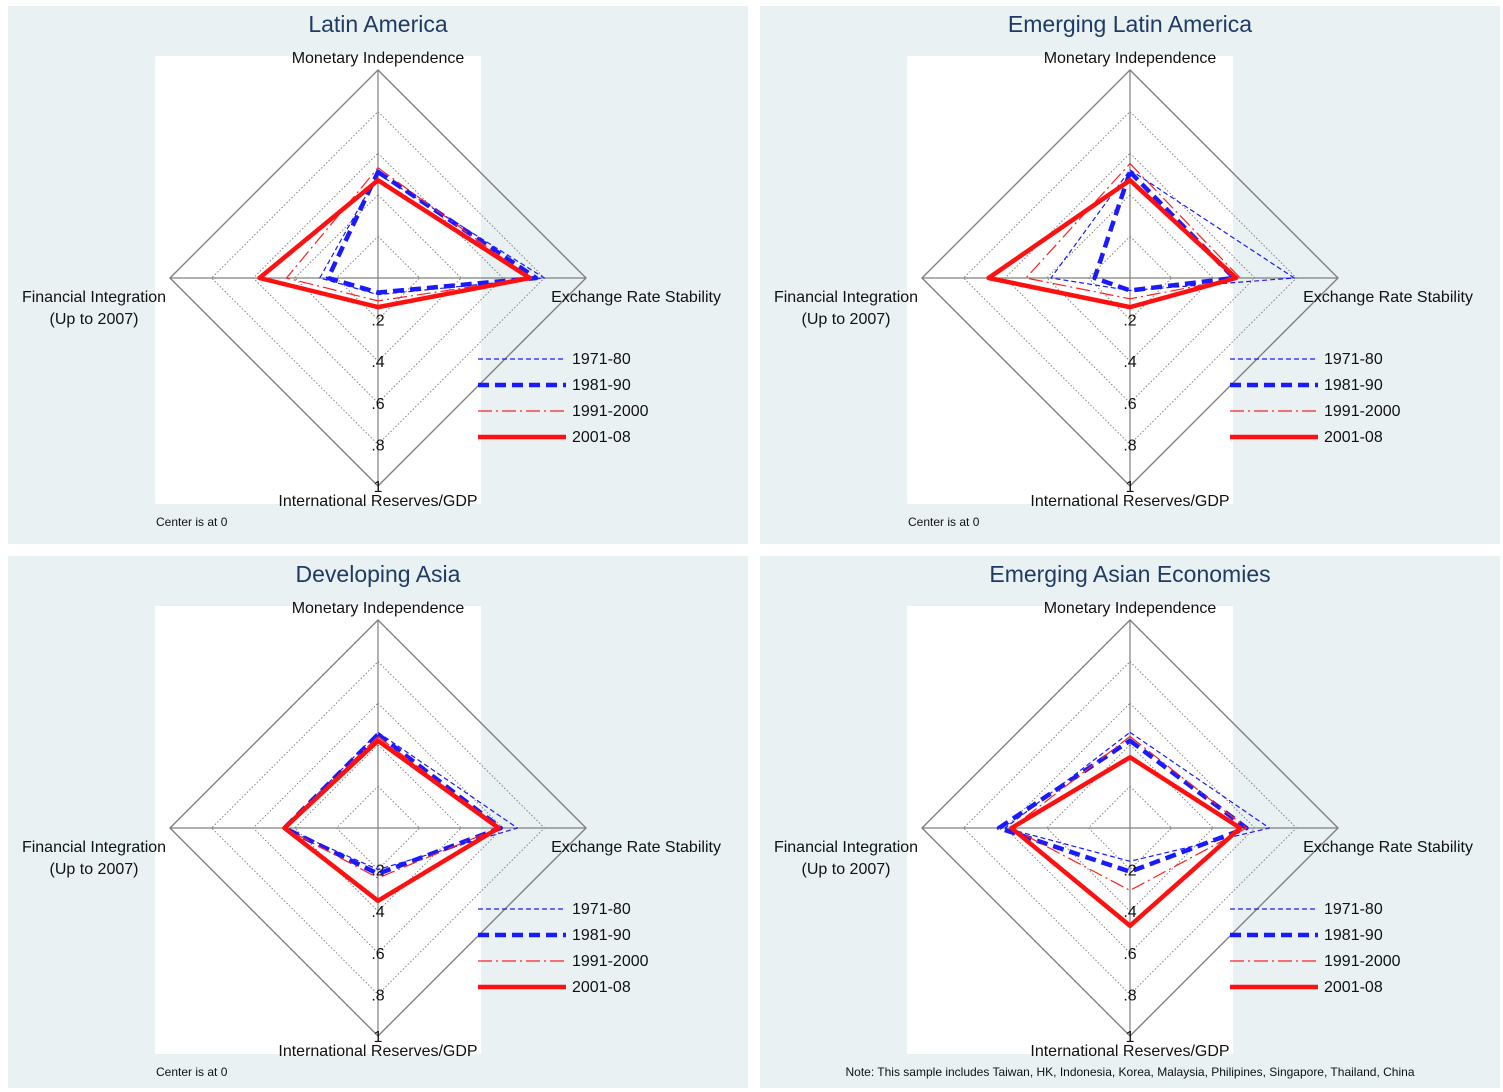 The width and height of the screenshot is (1503, 1092). Describe the element at coordinates (378, 24) in the screenshot. I see `chart-title: Latin America` at that location.